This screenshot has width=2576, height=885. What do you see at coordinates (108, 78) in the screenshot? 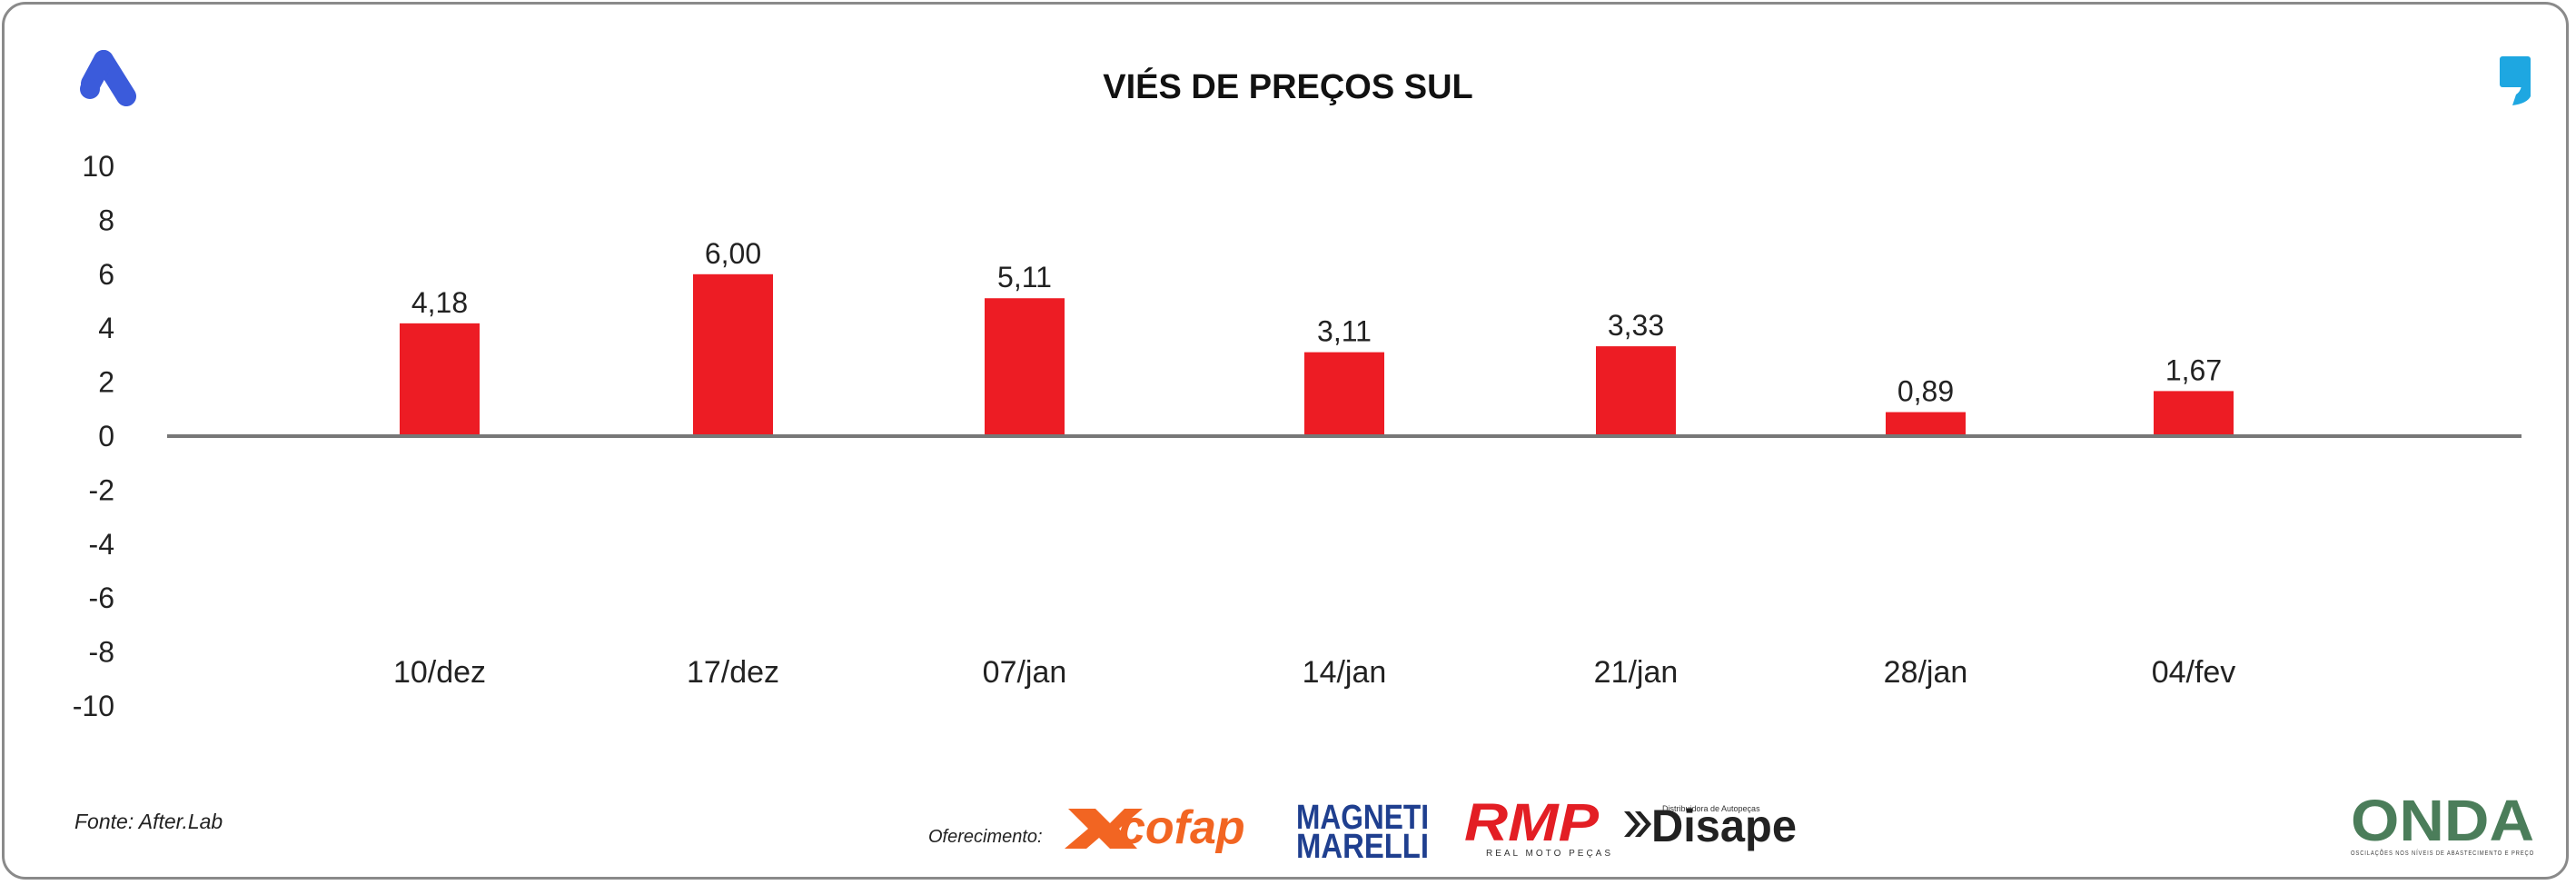
I see `brand-a-icon` at bounding box center [108, 78].